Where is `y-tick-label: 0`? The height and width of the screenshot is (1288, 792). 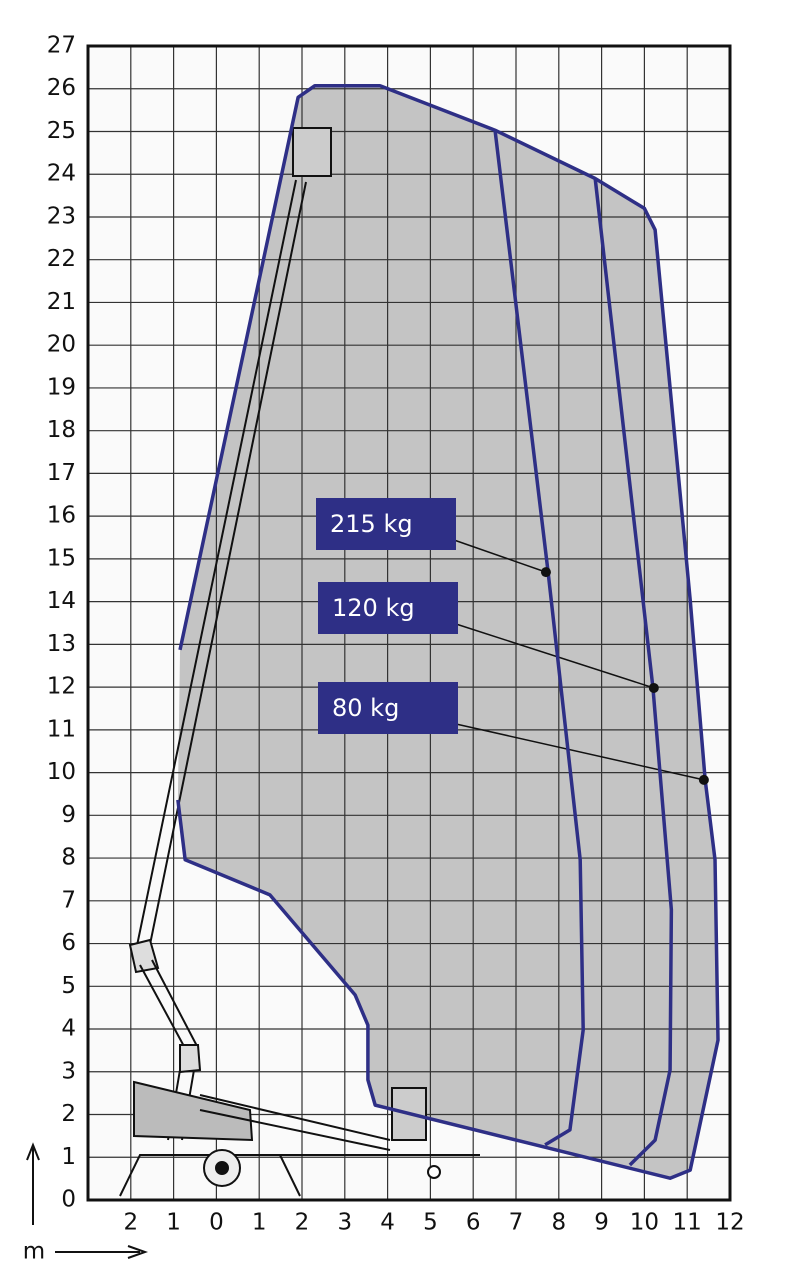
y-tick-label: 0 is located at coordinates (68, 1200).